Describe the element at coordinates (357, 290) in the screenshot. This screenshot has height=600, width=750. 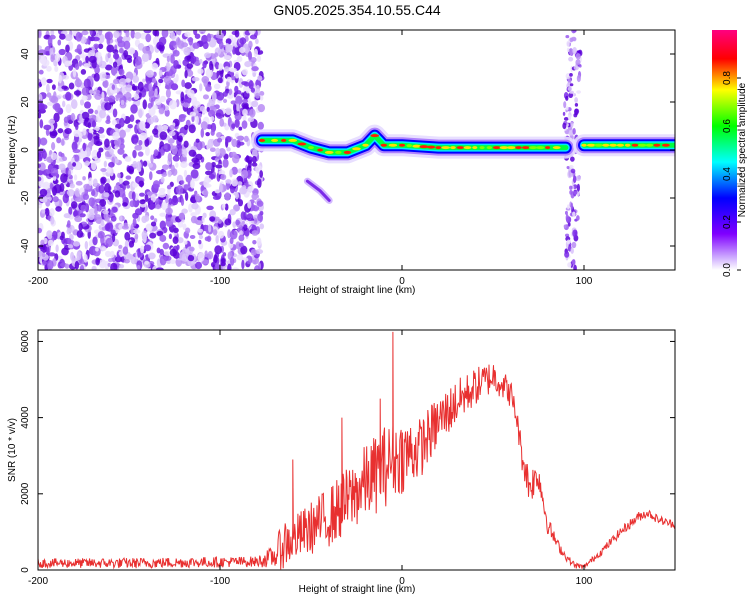
I see `spectrogram-x-label: Height of straight line (km)` at that location.